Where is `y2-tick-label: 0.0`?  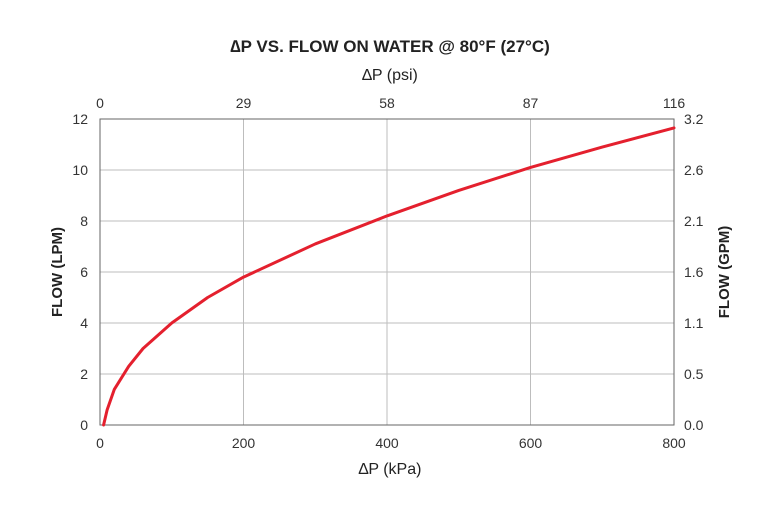 y2-tick-label: 0.0 is located at coordinates (694, 425).